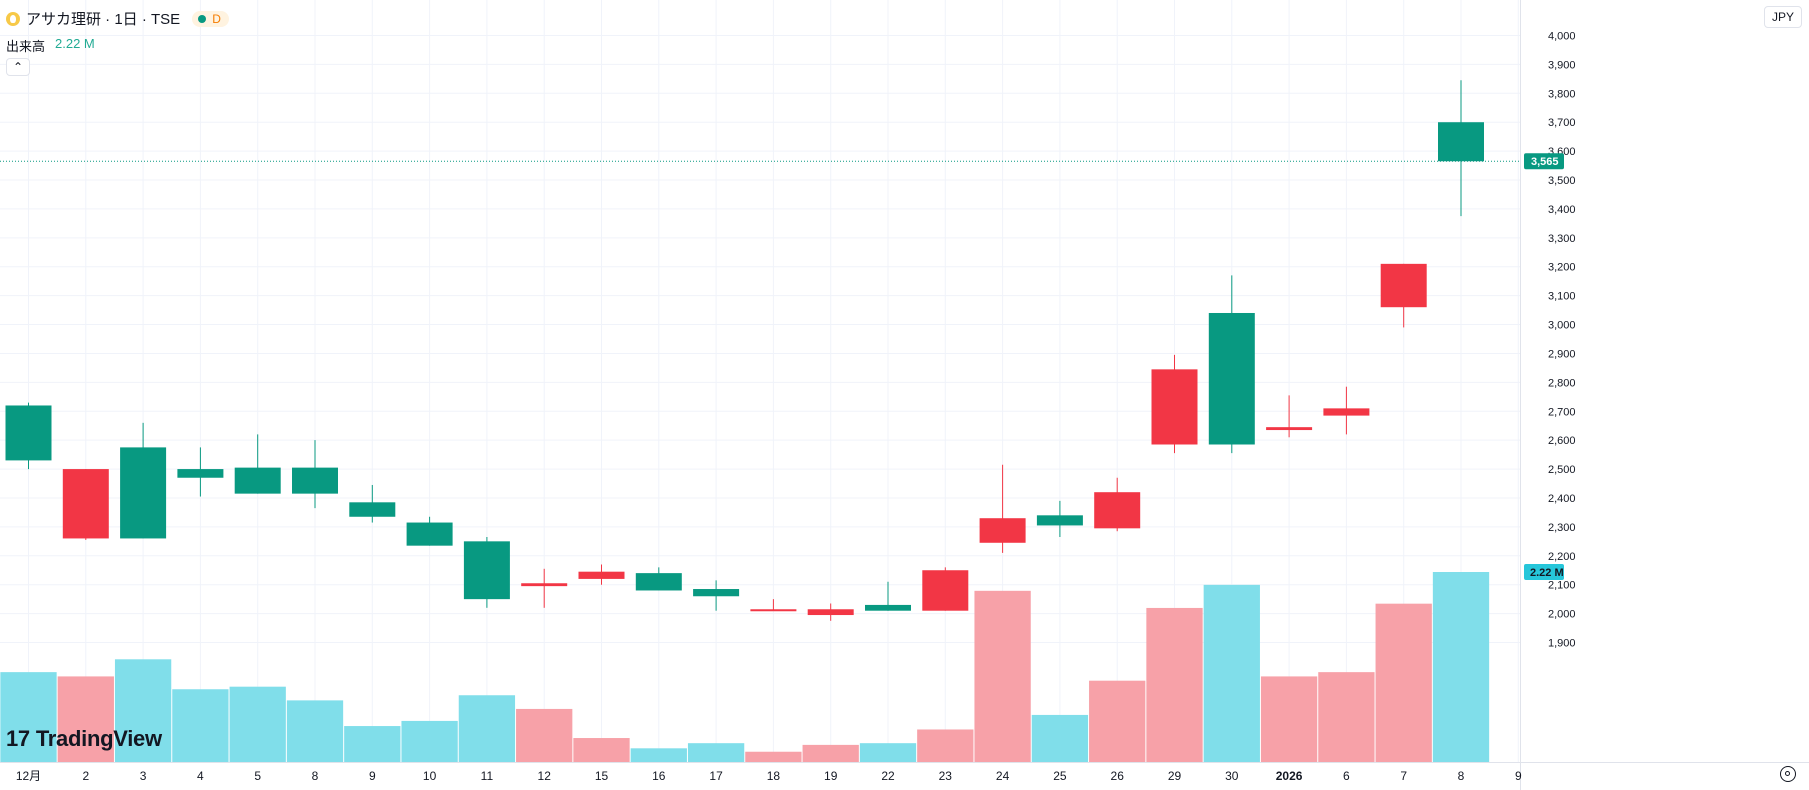 The width and height of the screenshot is (1809, 790). What do you see at coordinates (1562, 210) in the screenshot?
I see `y-tick-label: 3,400` at bounding box center [1562, 210].